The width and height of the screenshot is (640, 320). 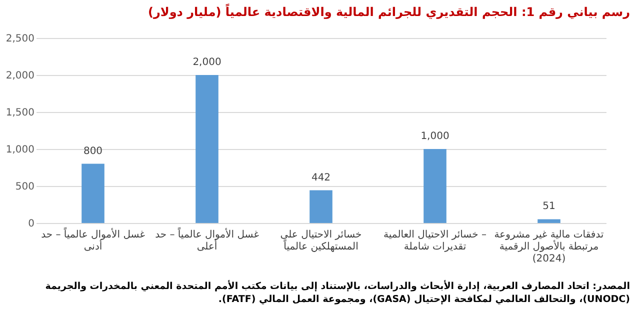 I want to click on y-tick-label: 500, so click(x=24, y=187).